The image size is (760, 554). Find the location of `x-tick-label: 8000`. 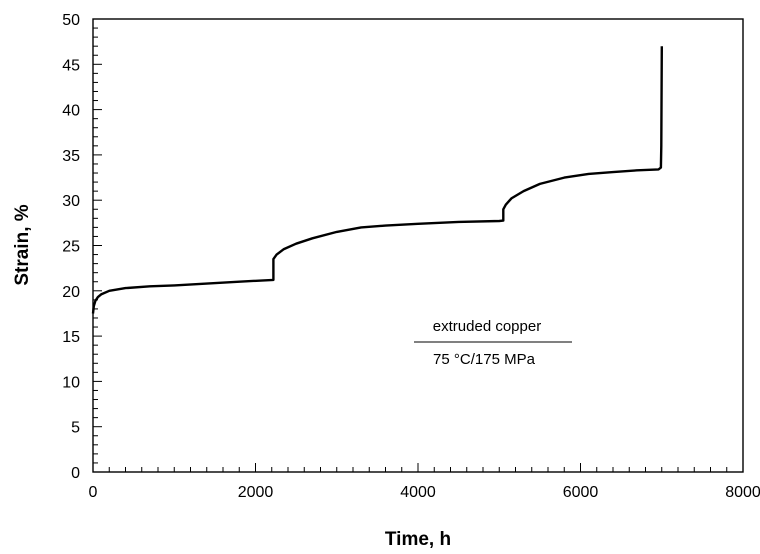

x-tick-label: 8000 is located at coordinates (742, 492).